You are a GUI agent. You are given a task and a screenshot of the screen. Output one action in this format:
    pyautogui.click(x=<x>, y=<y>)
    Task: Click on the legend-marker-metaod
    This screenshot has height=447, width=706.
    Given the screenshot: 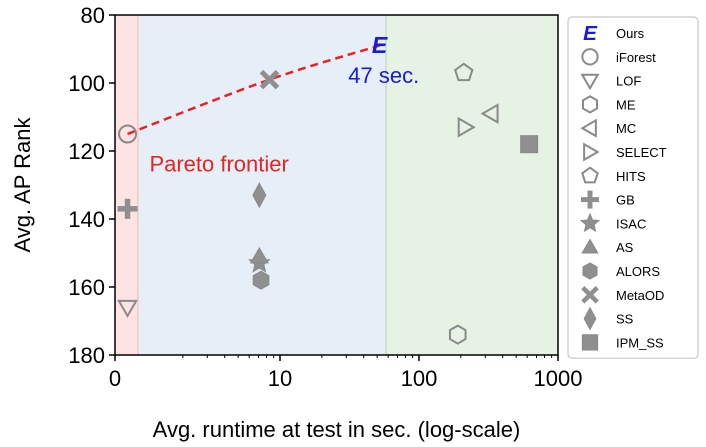 What is the action you would take?
    pyautogui.click(x=590, y=295)
    